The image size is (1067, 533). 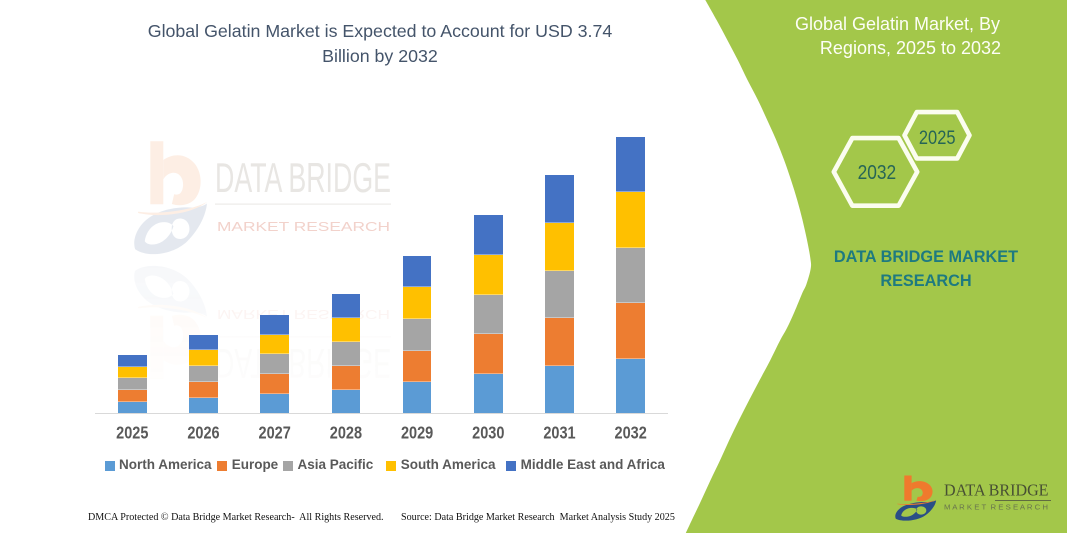 What do you see at coordinates (877, 173) in the screenshot?
I see `svg-text: 2032` at bounding box center [877, 173].